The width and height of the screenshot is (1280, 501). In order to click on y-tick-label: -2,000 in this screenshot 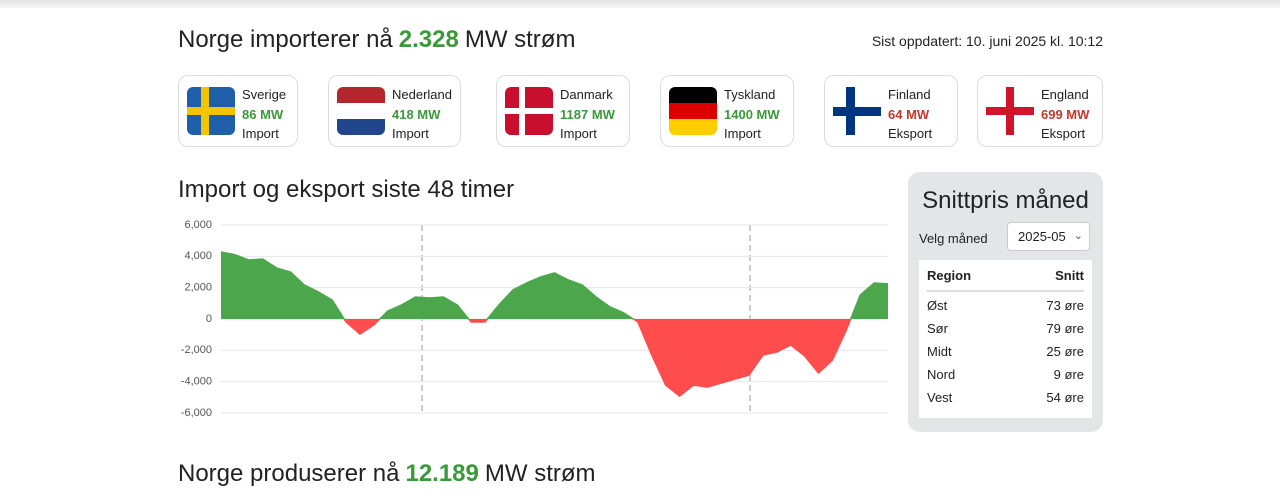, I will do `click(196, 350)`.